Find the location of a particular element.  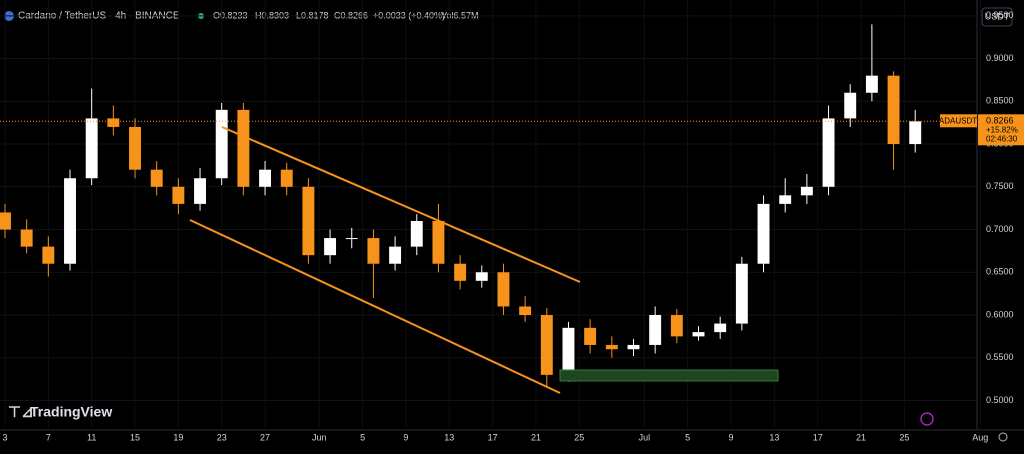

logo: TradingView is located at coordinates (71, 412).